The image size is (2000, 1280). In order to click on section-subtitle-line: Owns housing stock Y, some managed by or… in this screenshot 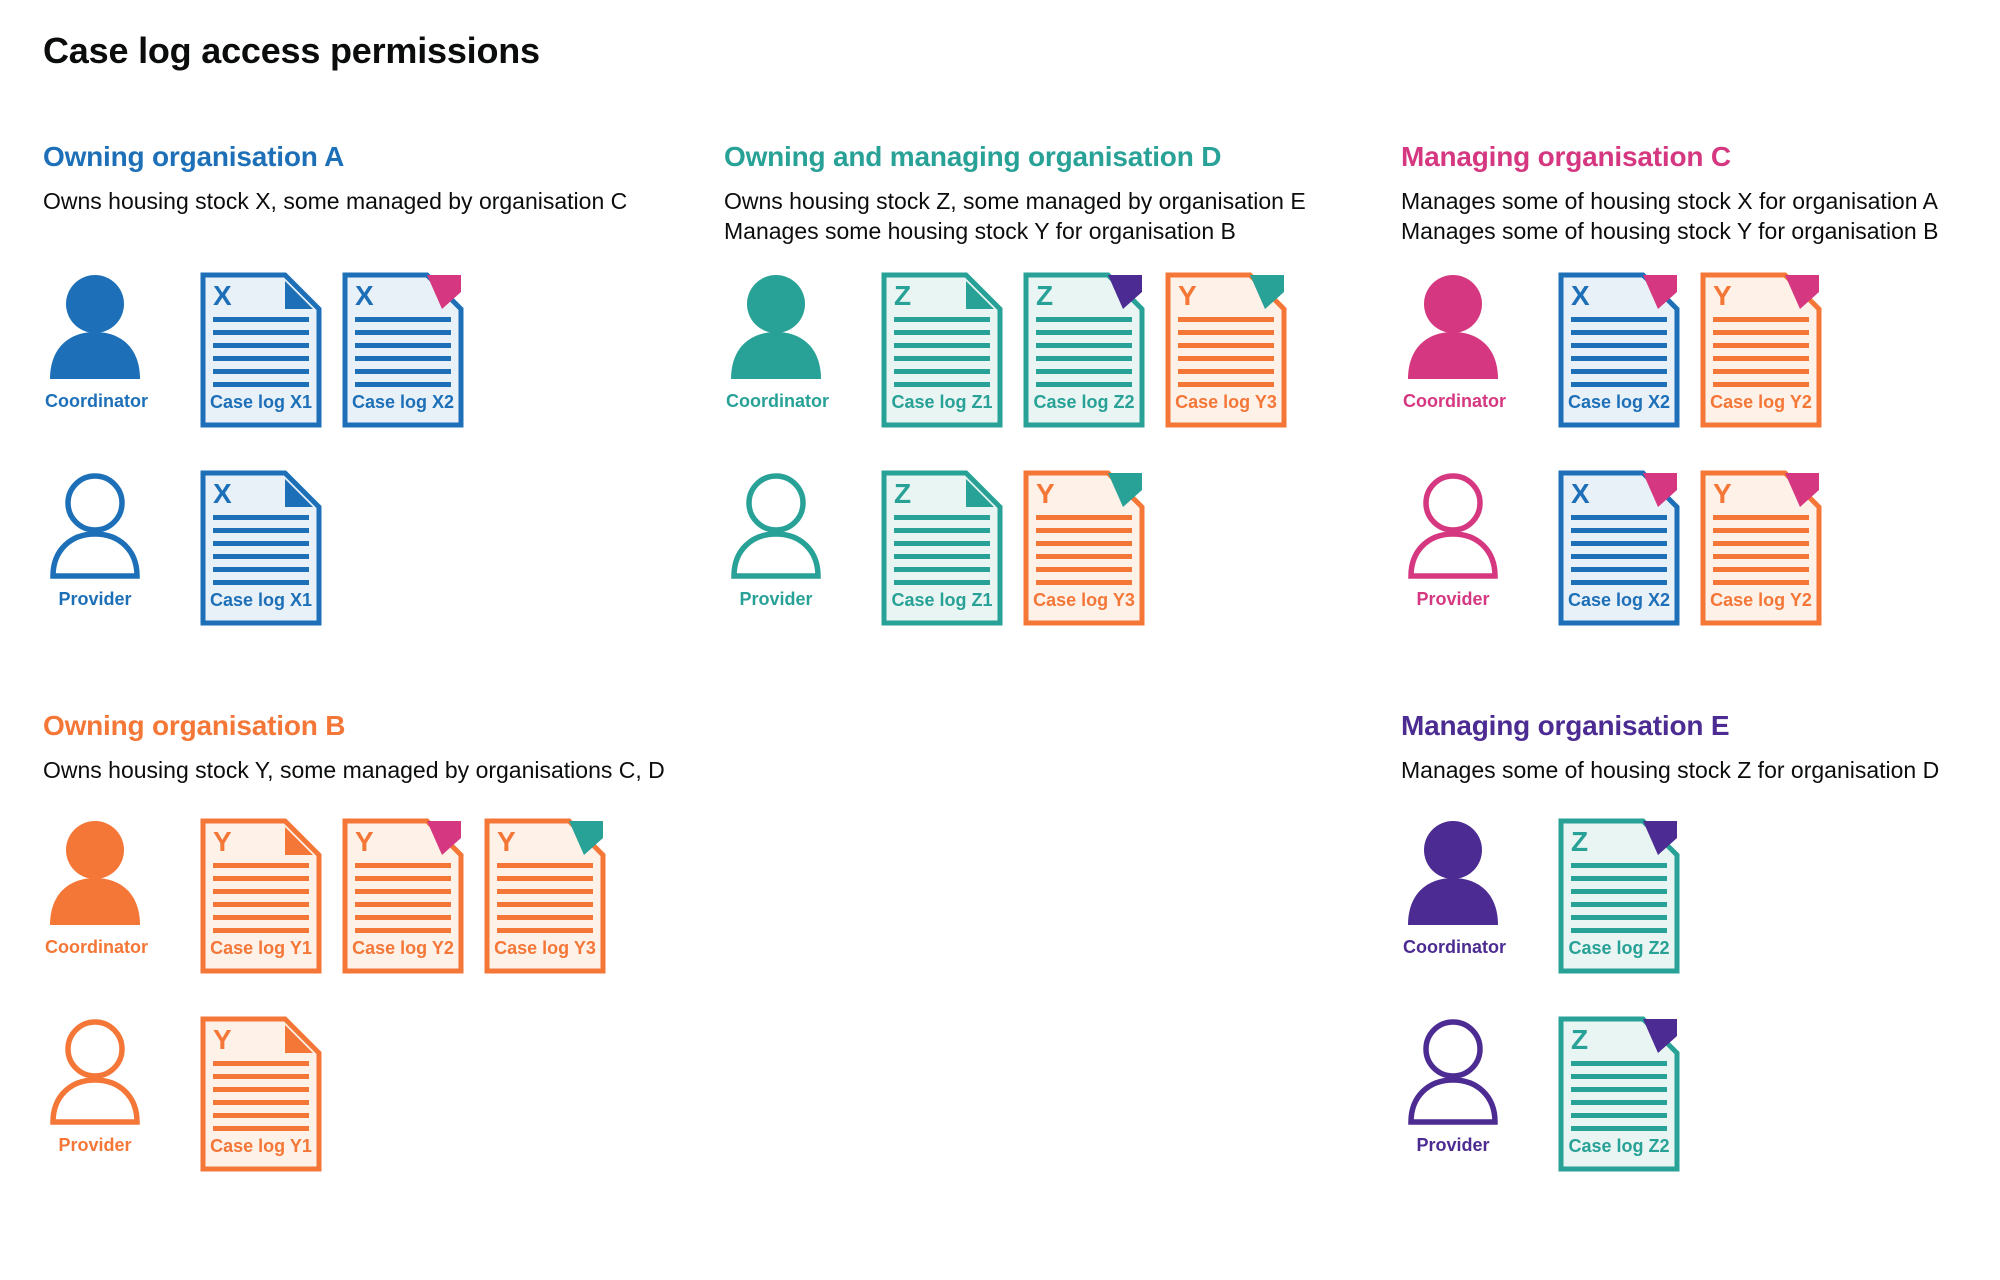, I will do `click(354, 770)`.